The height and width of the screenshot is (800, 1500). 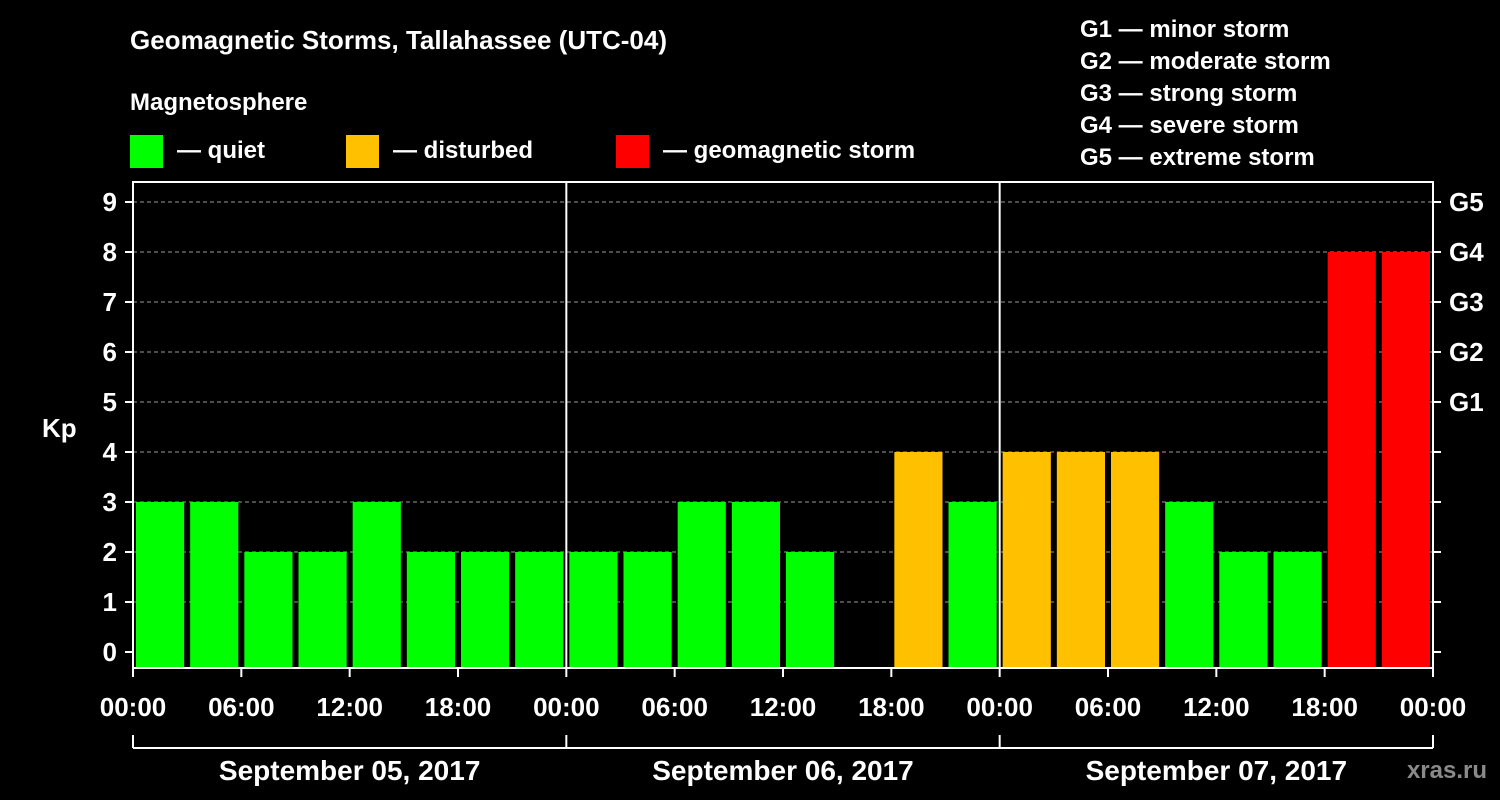 What do you see at coordinates (1205, 61) in the screenshot?
I see `storm-scale-g2: G2 — moderate storm` at bounding box center [1205, 61].